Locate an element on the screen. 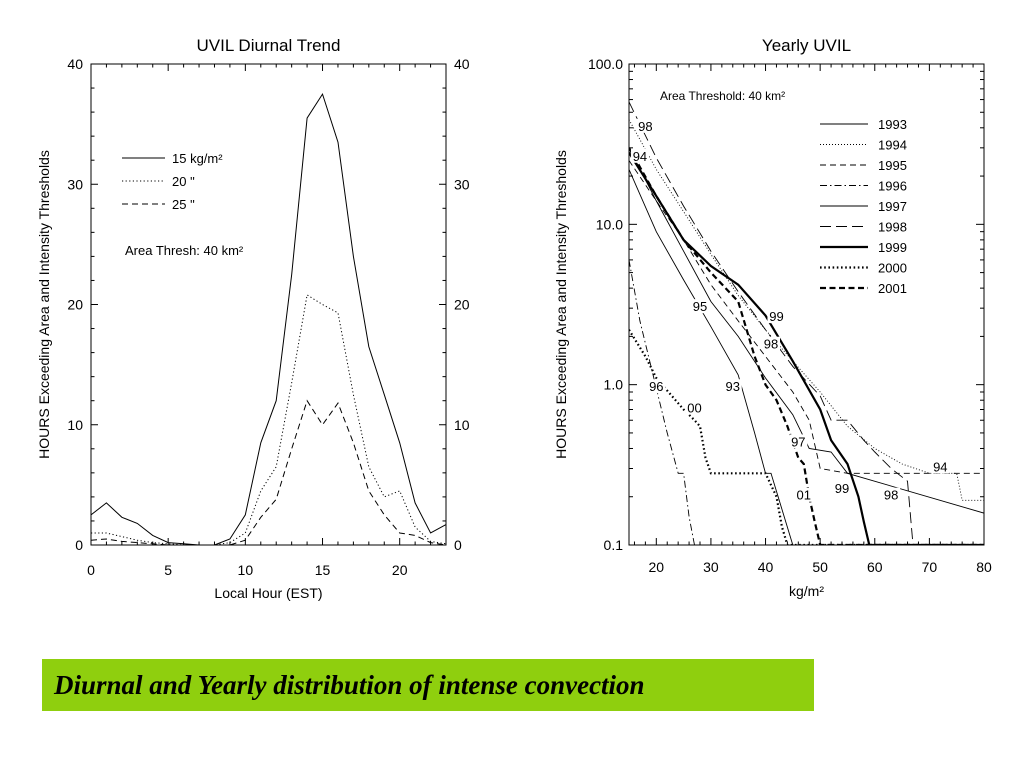 Image resolution: width=1024 pixels, height=768 pixels. legend-label-3: 25 " is located at coordinates (183, 204).